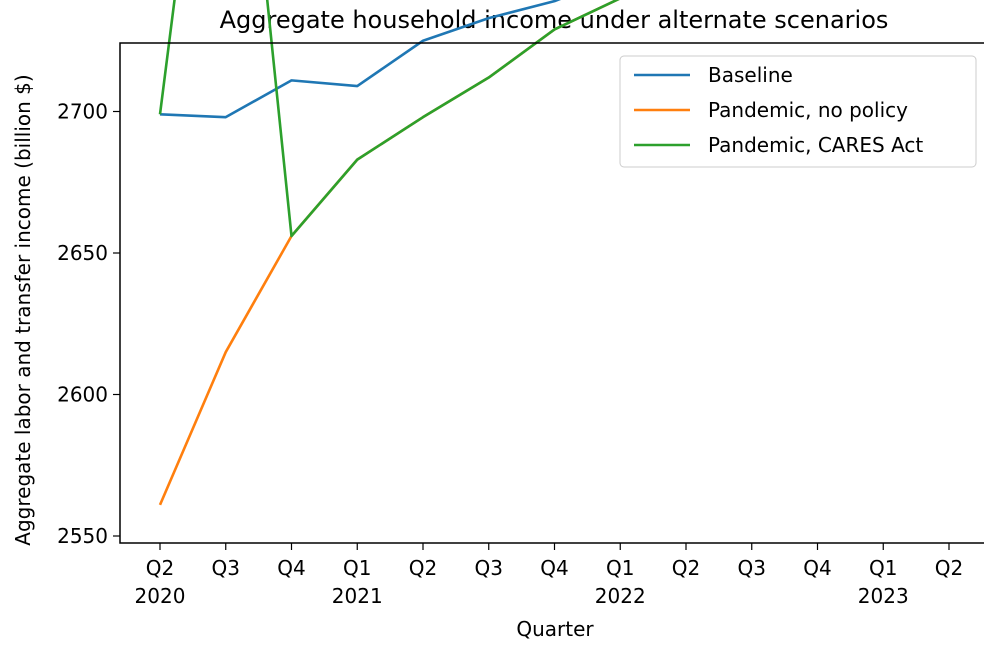 The height and width of the screenshot is (646, 984). Describe the element at coordinates (82, 395) in the screenshot. I see `y-tick-label: 2600` at that location.